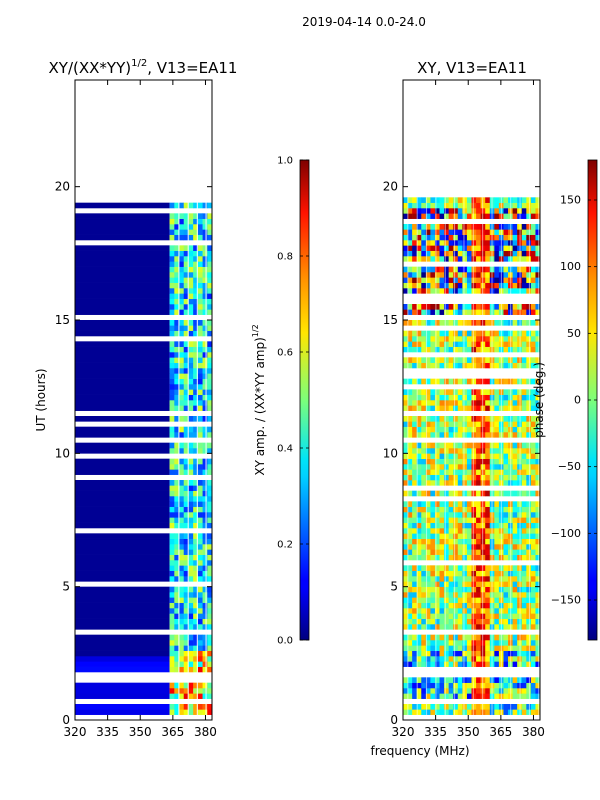 Image resolution: width=600 pixels, height=800 pixels. What do you see at coordinates (107, 732) in the screenshot?
I see `x-tick-label: 335` at bounding box center [107, 732].